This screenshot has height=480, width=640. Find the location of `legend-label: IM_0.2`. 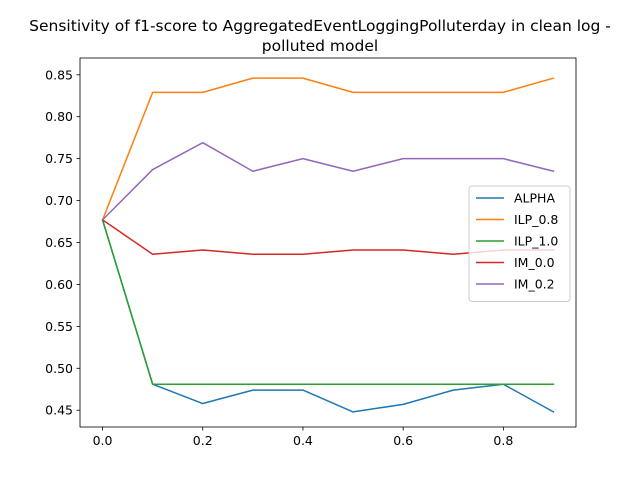

legend-label: IM_0.2 is located at coordinates (534, 284).